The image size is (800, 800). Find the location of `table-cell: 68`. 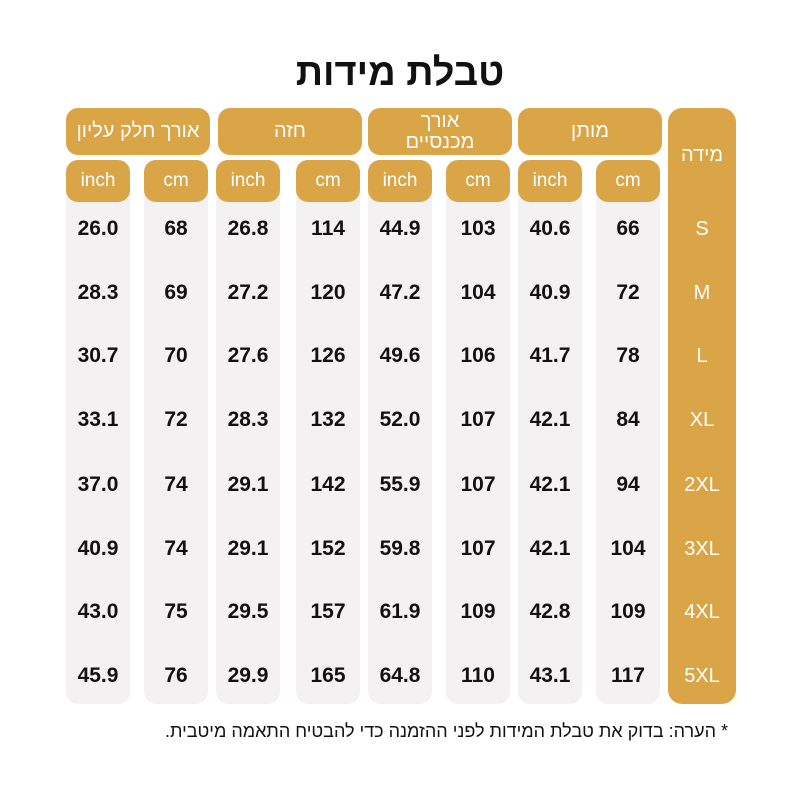

table-cell: 68 is located at coordinates (176, 228).